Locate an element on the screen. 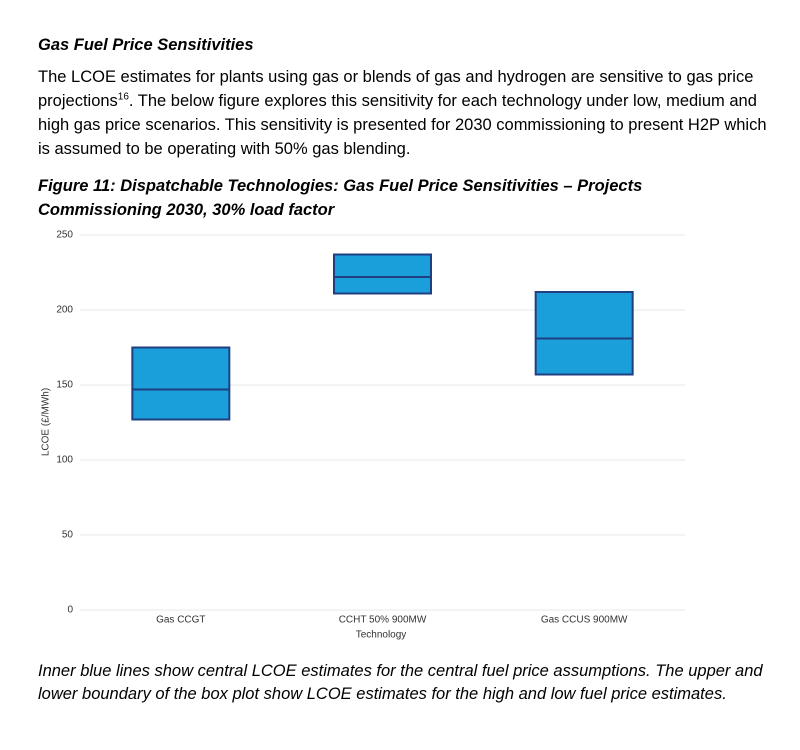 This screenshot has width=800, height=750. footnote: 16 is located at coordinates (123, 97).